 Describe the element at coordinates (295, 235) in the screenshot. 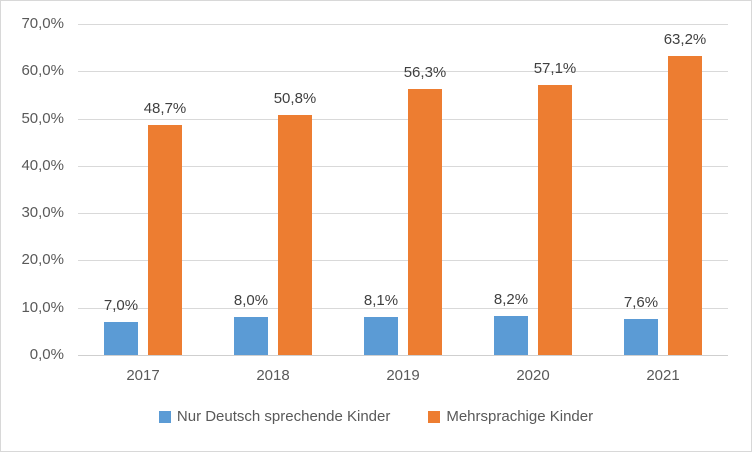

I see `bar-orange-2018` at that location.